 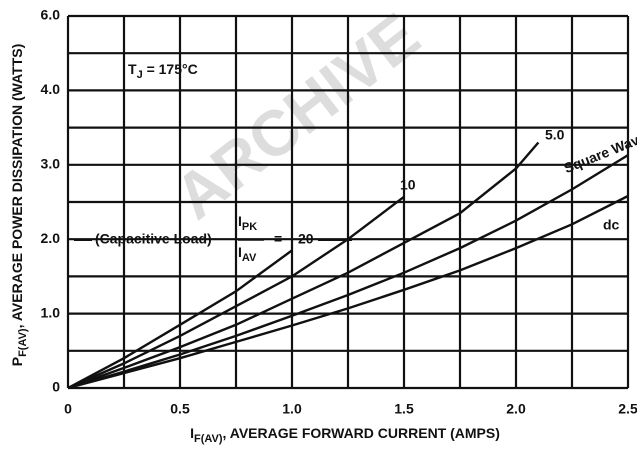 What do you see at coordinates (180, 409) in the screenshot?
I see `x-tick-label: 0.5` at bounding box center [180, 409].